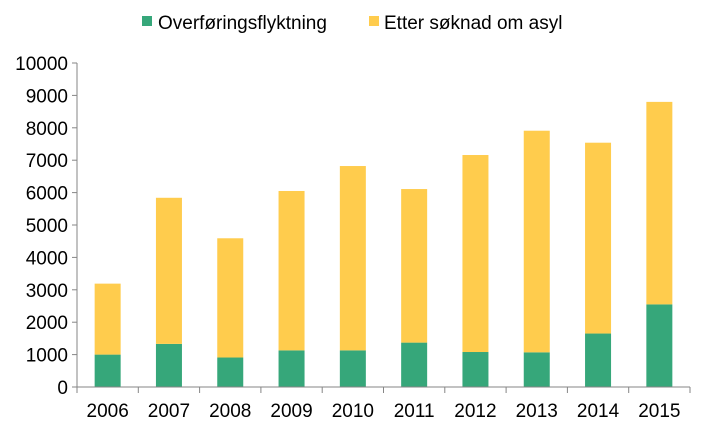 The height and width of the screenshot is (434, 709). Describe the element at coordinates (47, 356) in the screenshot. I see `y-tick-label: 1000` at that location.